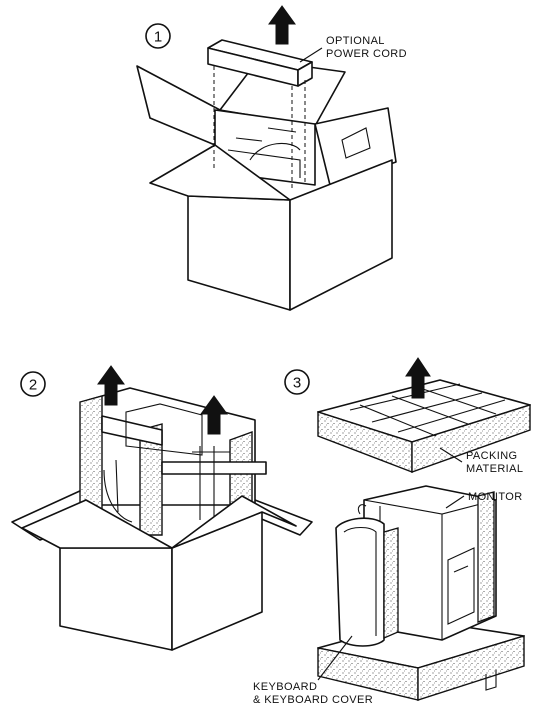 The image size is (540, 716). Describe the element at coordinates (494, 469) in the screenshot. I see `svg-text: MATERIAL` at that location.